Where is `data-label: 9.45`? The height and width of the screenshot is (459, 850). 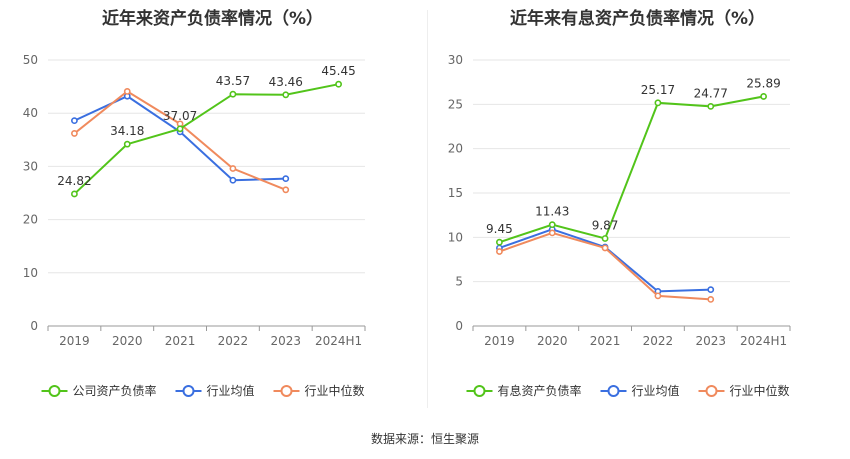 data-label: 9.45 is located at coordinates (499, 229).